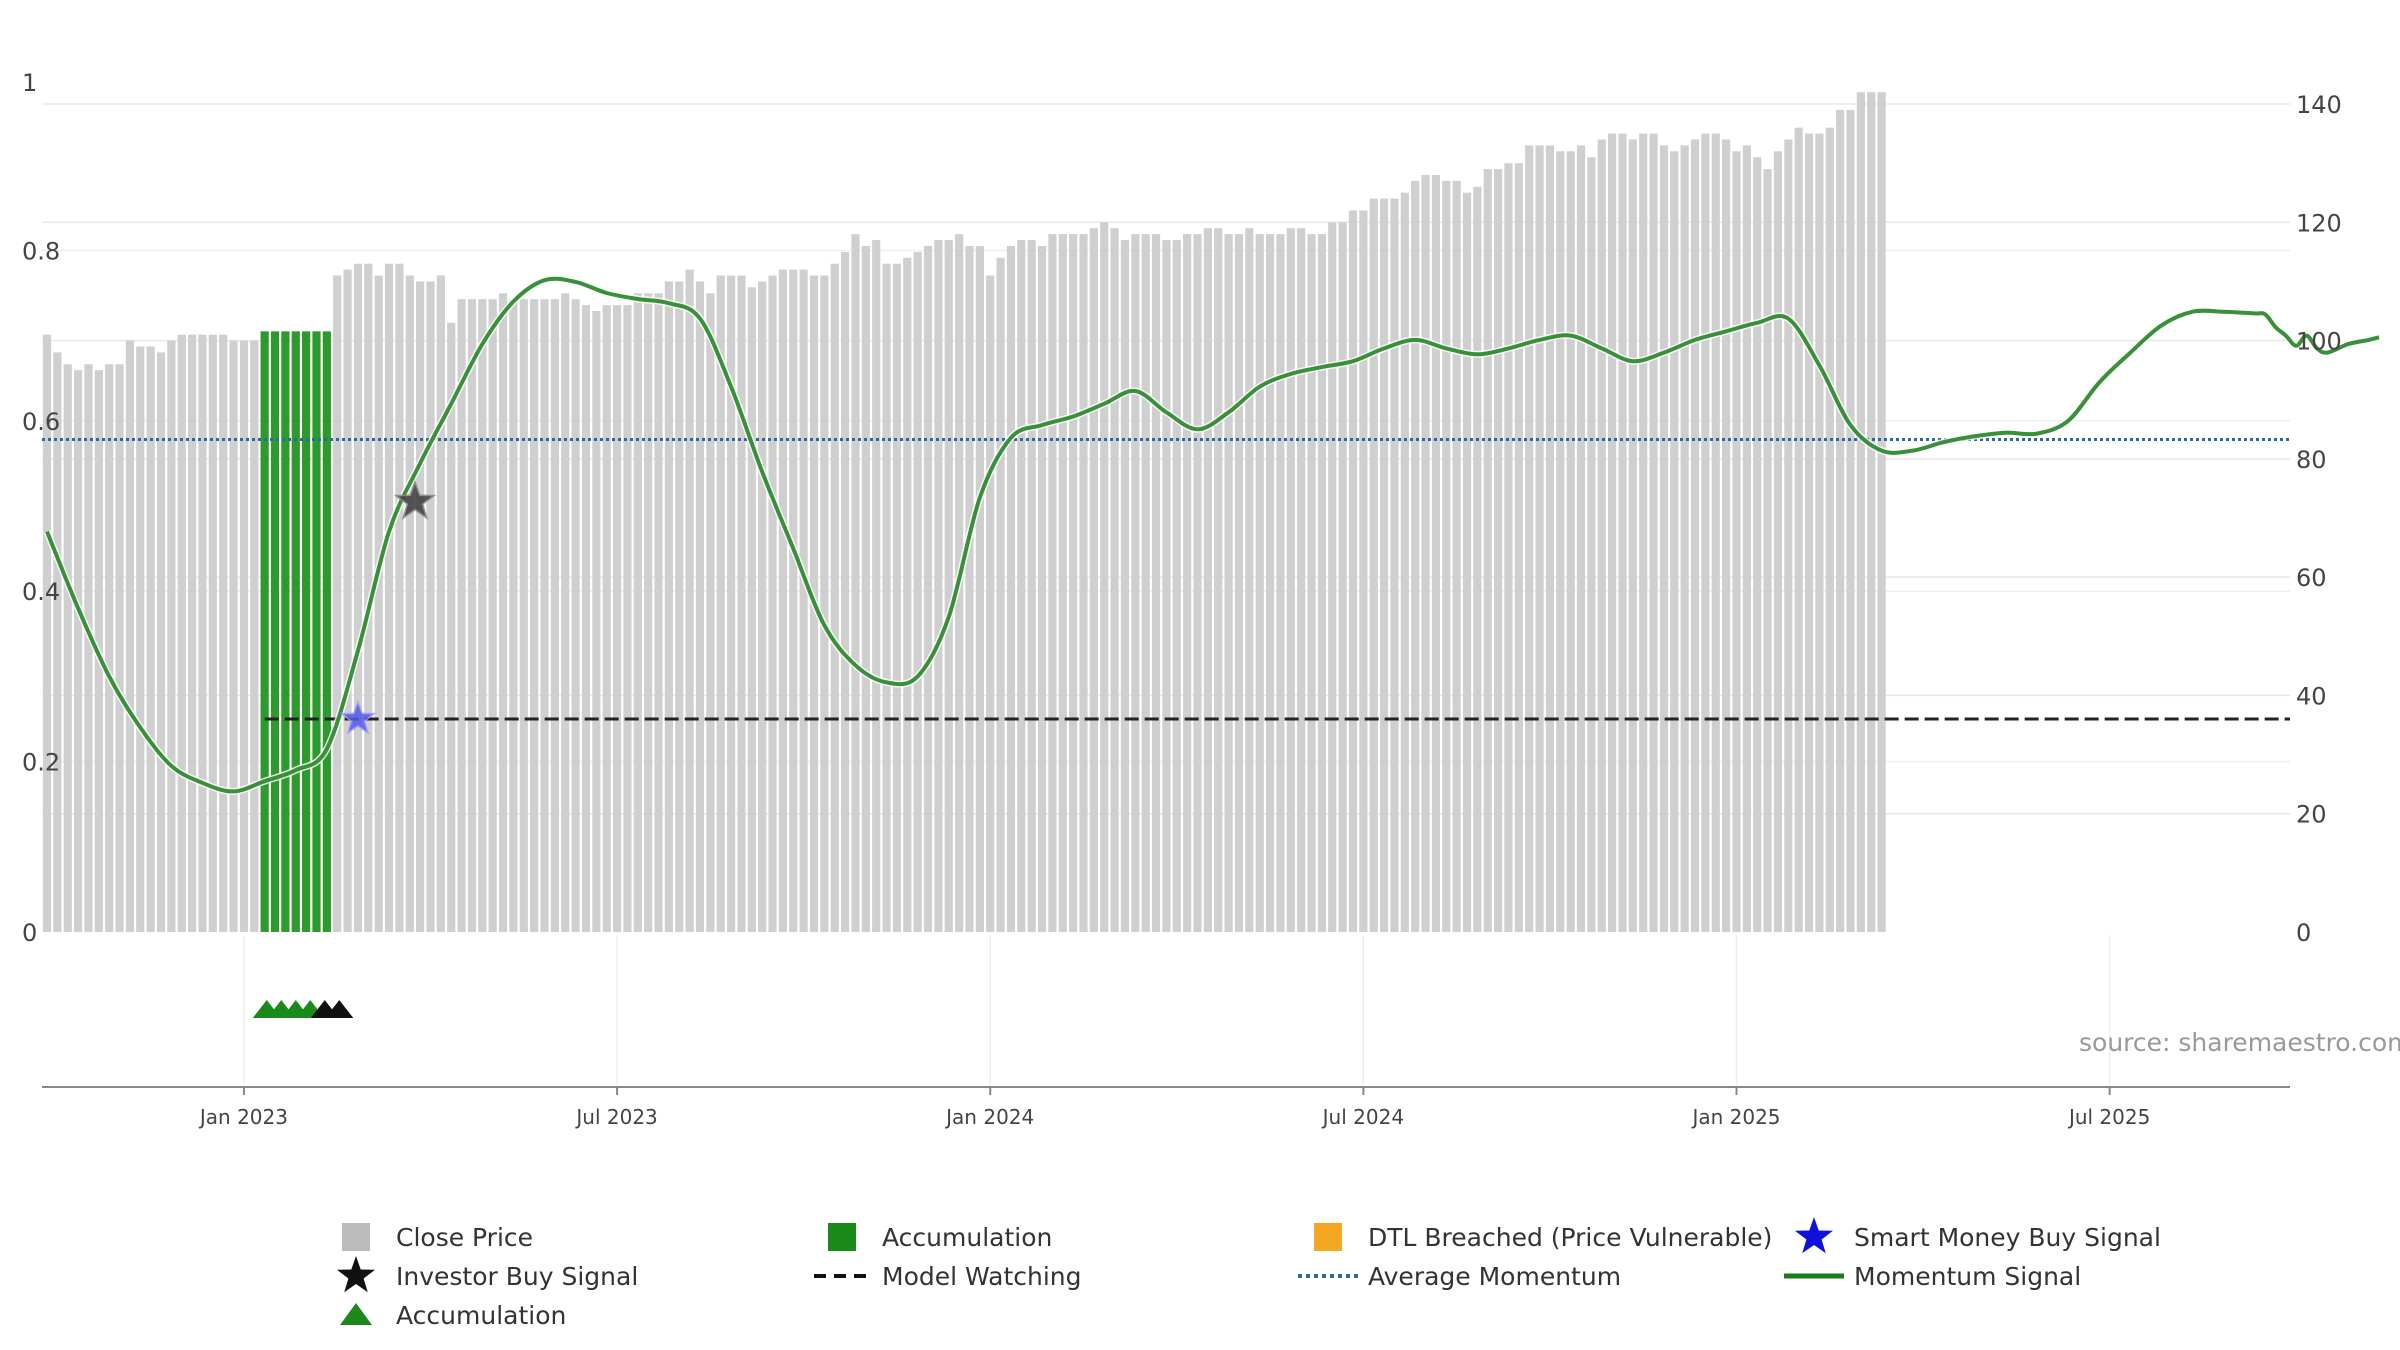  Describe the element at coordinates (517, 1276) in the screenshot. I see `legend-label: Investor Buy Signal` at that location.